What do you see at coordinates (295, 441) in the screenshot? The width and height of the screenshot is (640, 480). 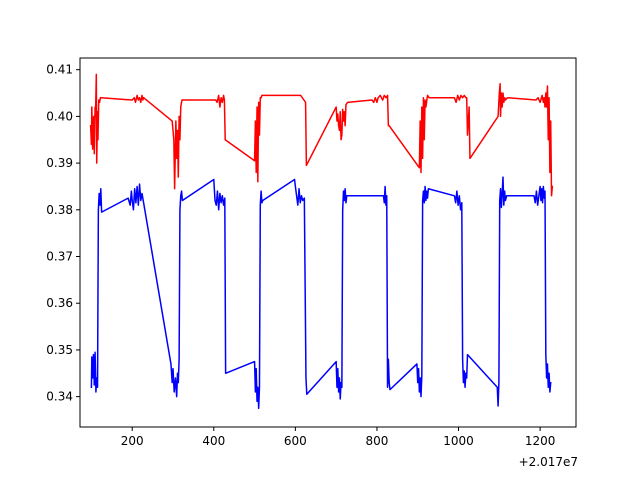 I see `x-tick-label: 600` at bounding box center [295, 441].